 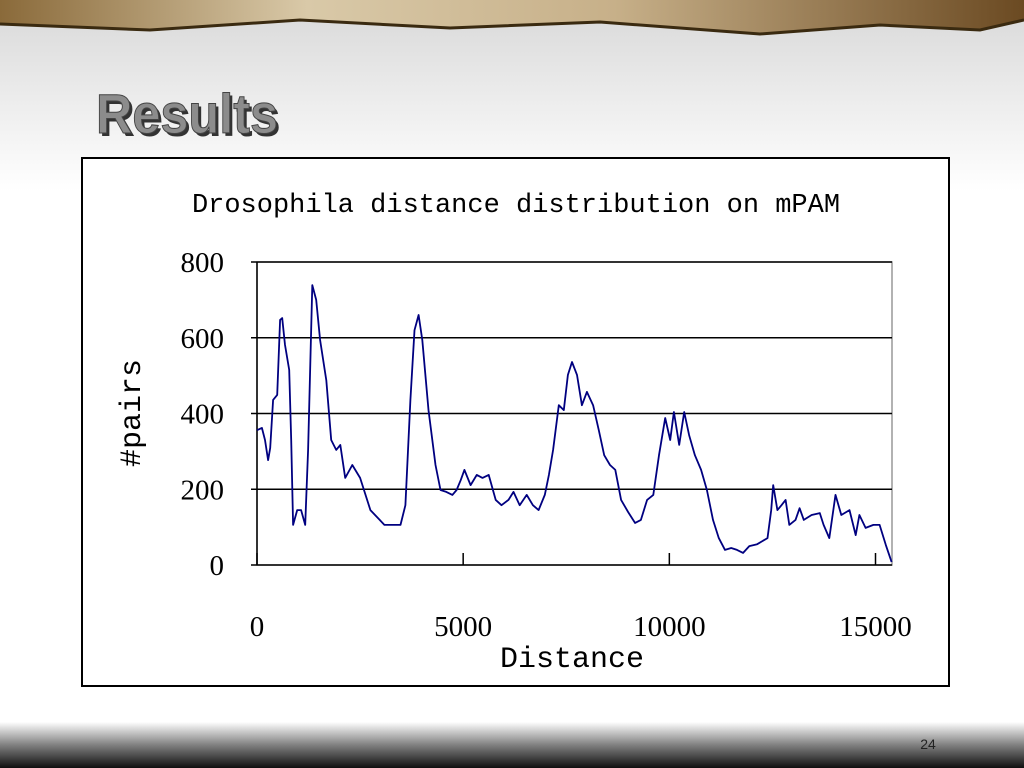 I want to click on page-number: 24, so click(x=928, y=744).